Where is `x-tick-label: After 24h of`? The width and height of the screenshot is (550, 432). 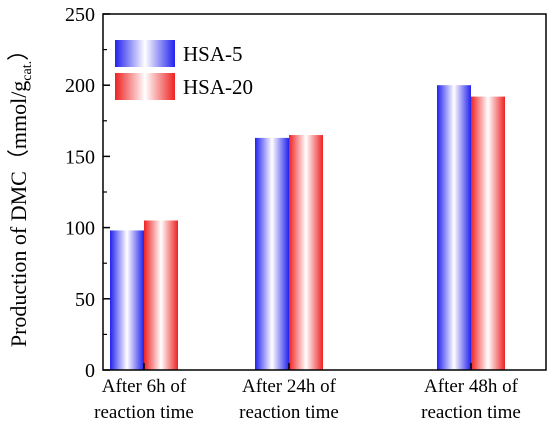
x-tick-label: After 24h of is located at coordinates (289, 386).